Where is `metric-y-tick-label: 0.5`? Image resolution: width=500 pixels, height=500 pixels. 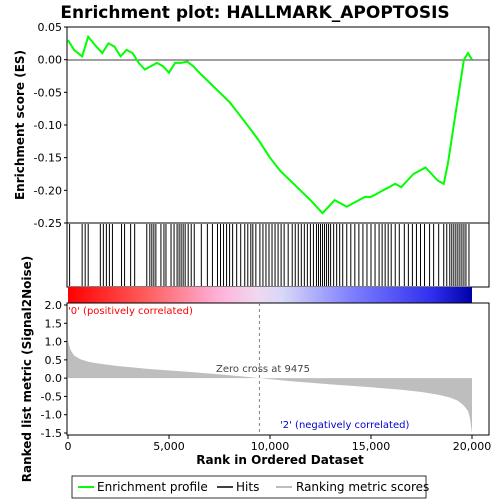 metric-y-tick-label: 0.5 is located at coordinates (54, 360).